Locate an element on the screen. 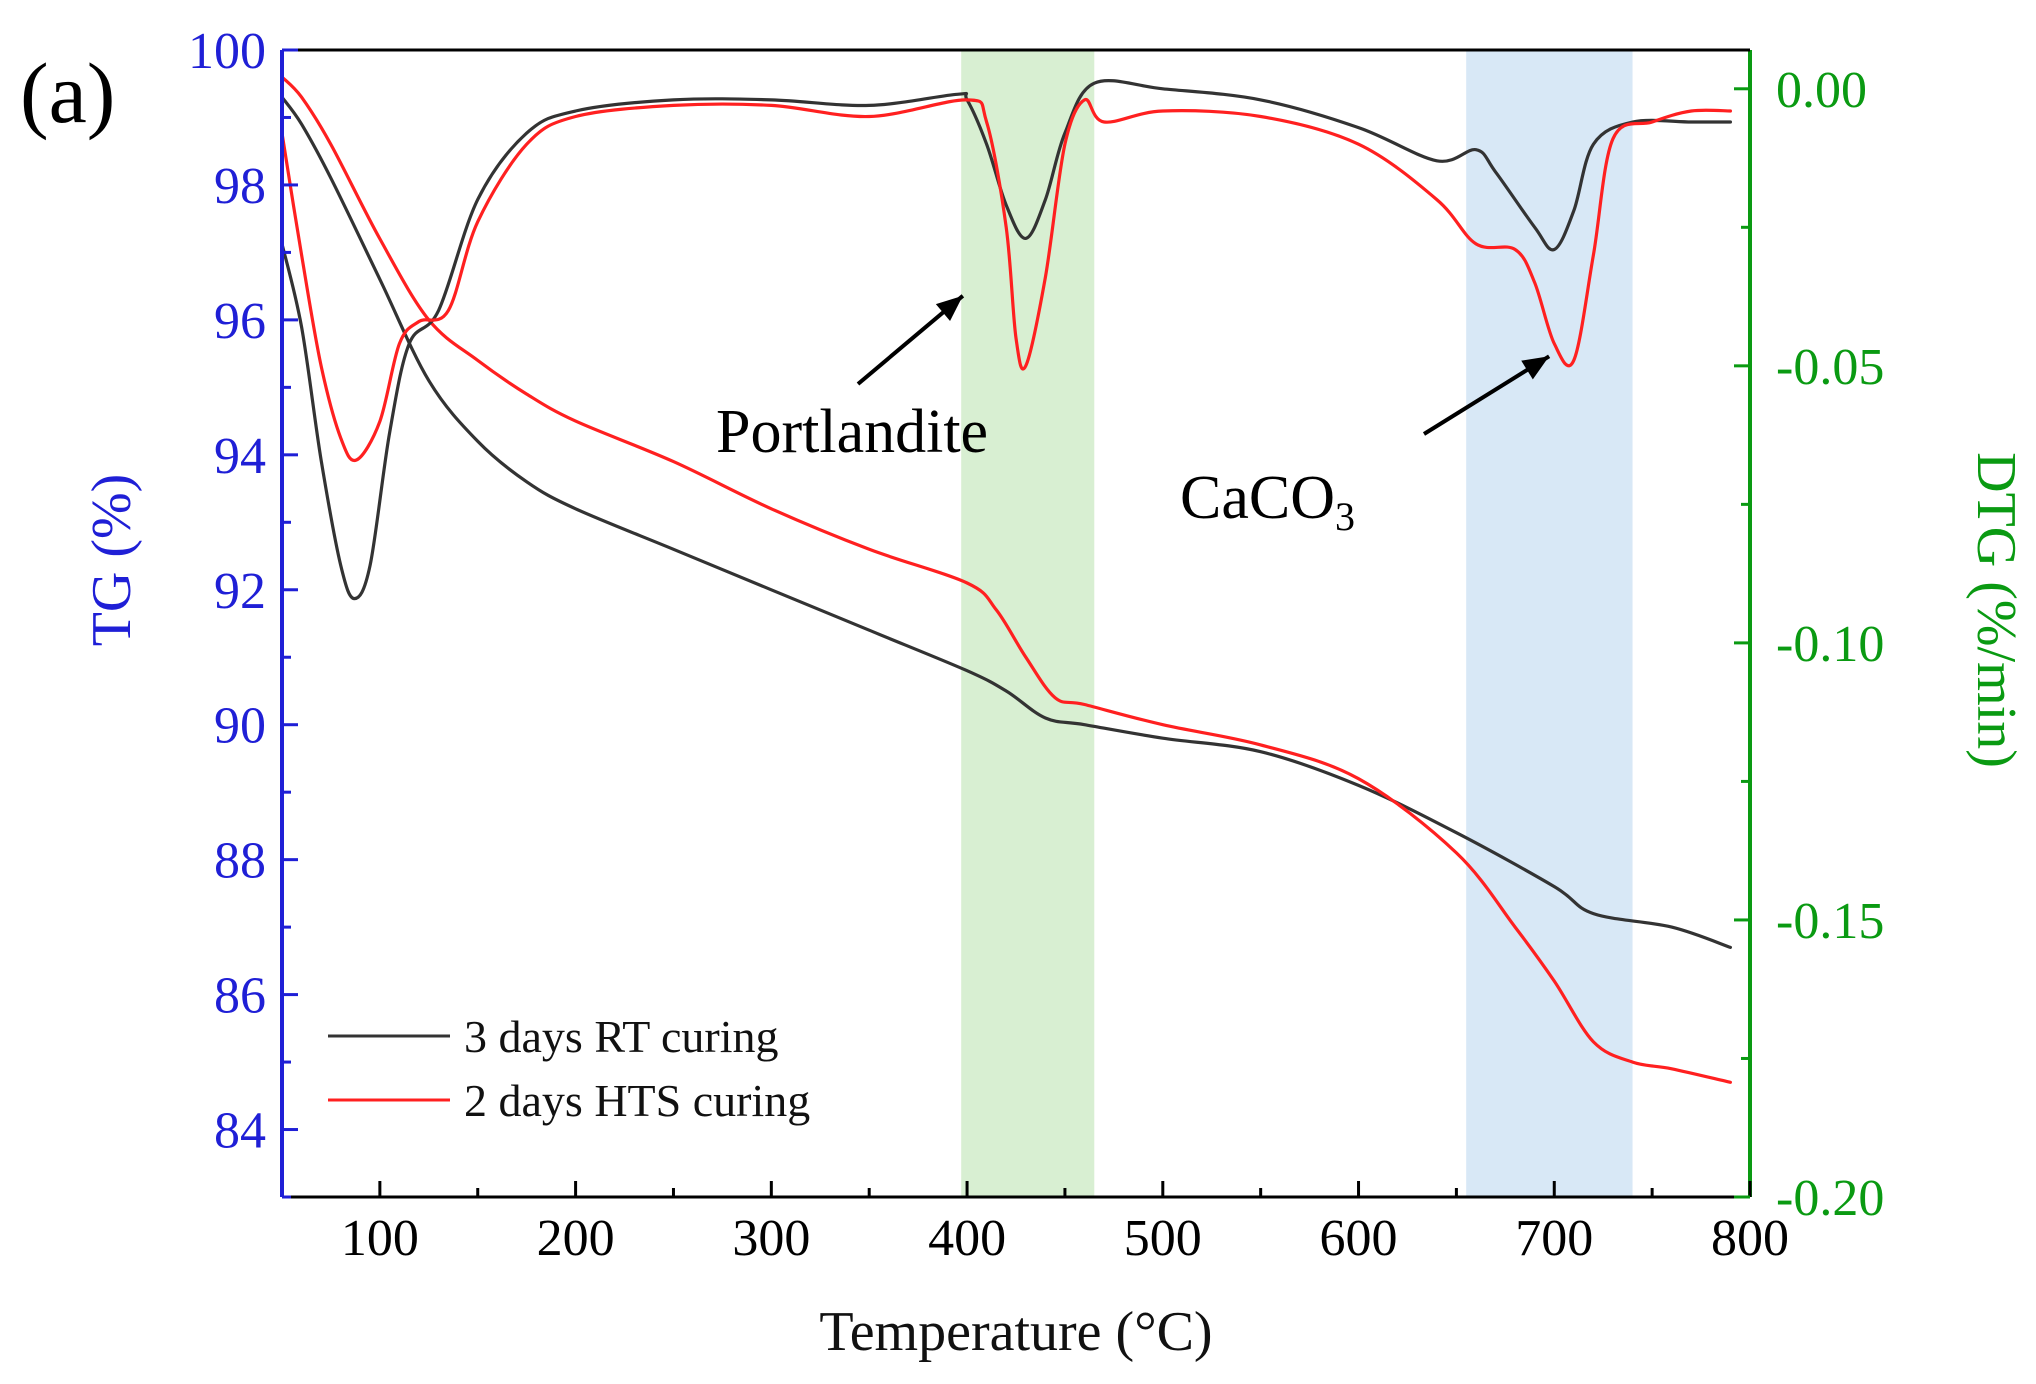 The height and width of the screenshot is (1384, 2036). y-left-tick-label: 86 is located at coordinates (240, 996).